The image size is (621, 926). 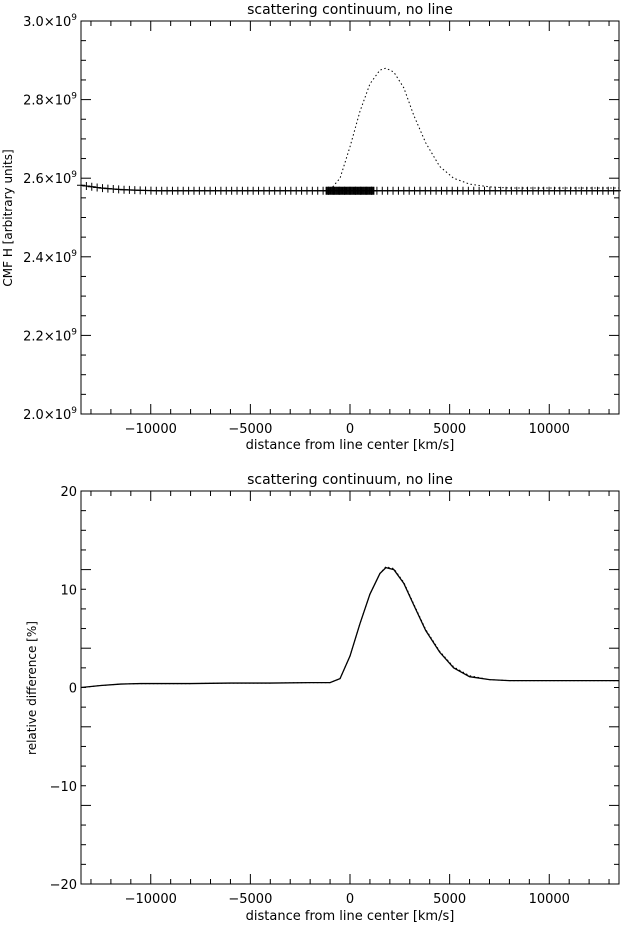 What do you see at coordinates (47, 179) in the screenshot?
I see `y-tick-mantissa: 2.6×10` at bounding box center [47, 179].